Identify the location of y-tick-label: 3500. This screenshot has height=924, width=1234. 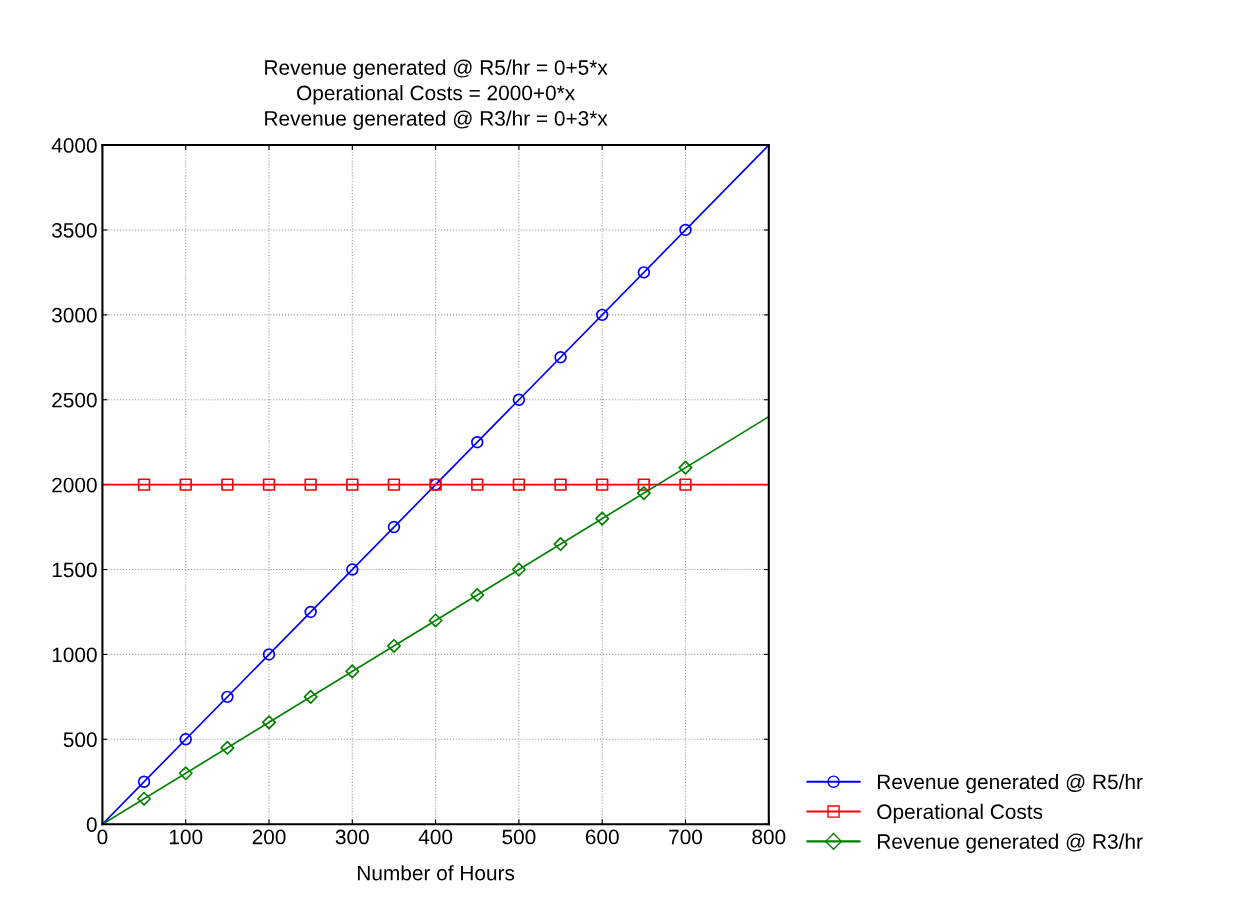
(74, 230).